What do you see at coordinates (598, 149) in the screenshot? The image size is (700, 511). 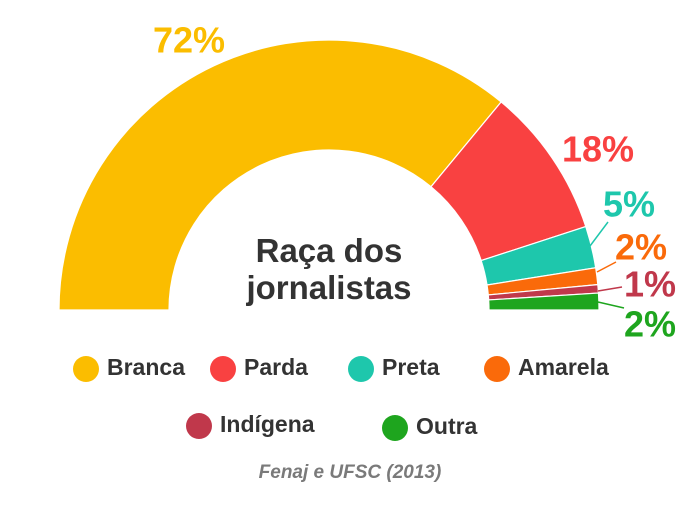 I see `slice-label-parda: 18%` at bounding box center [598, 149].